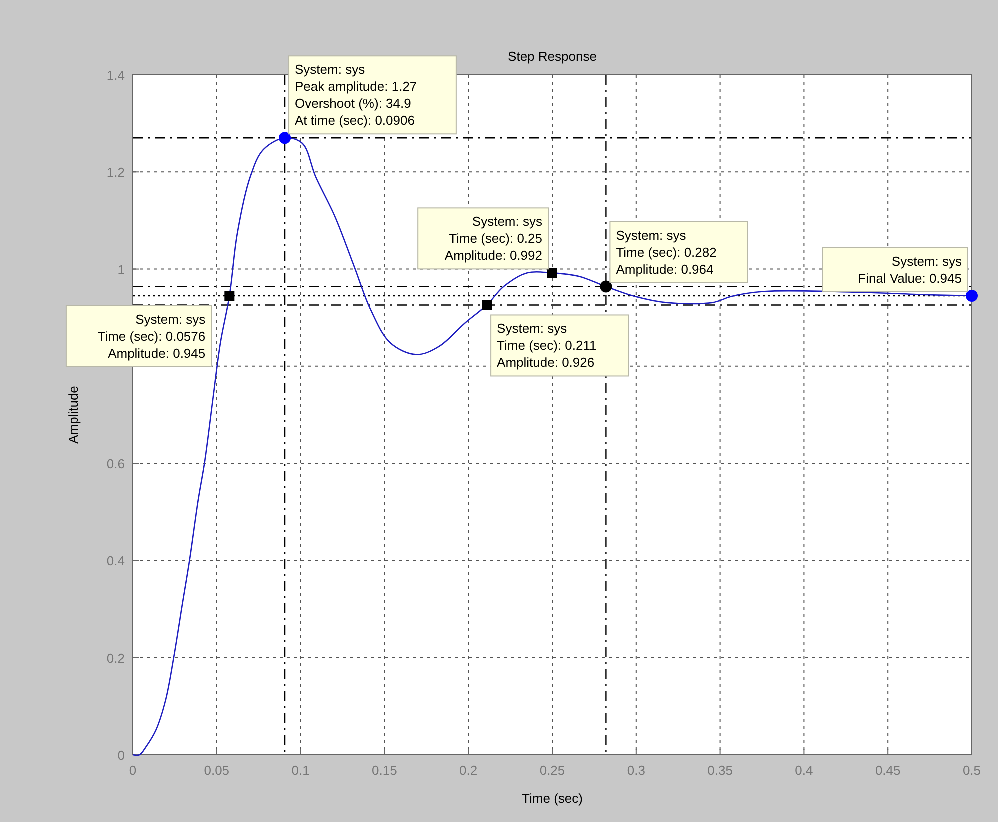 This screenshot has width=998, height=822. I want to click on y-tick-label: 0.6, so click(115, 464).